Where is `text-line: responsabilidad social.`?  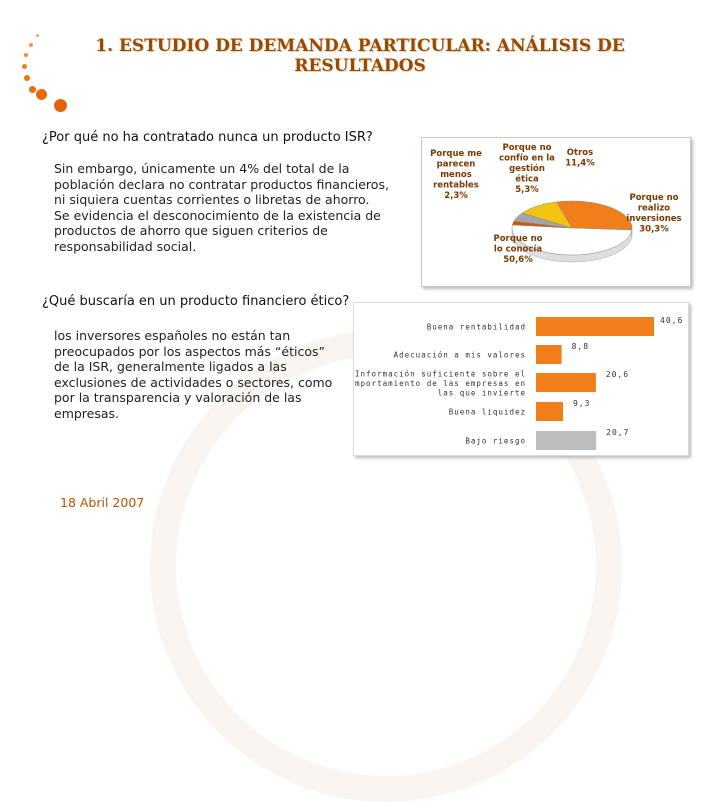
text-line: responsabilidad social. is located at coordinates (229, 247).